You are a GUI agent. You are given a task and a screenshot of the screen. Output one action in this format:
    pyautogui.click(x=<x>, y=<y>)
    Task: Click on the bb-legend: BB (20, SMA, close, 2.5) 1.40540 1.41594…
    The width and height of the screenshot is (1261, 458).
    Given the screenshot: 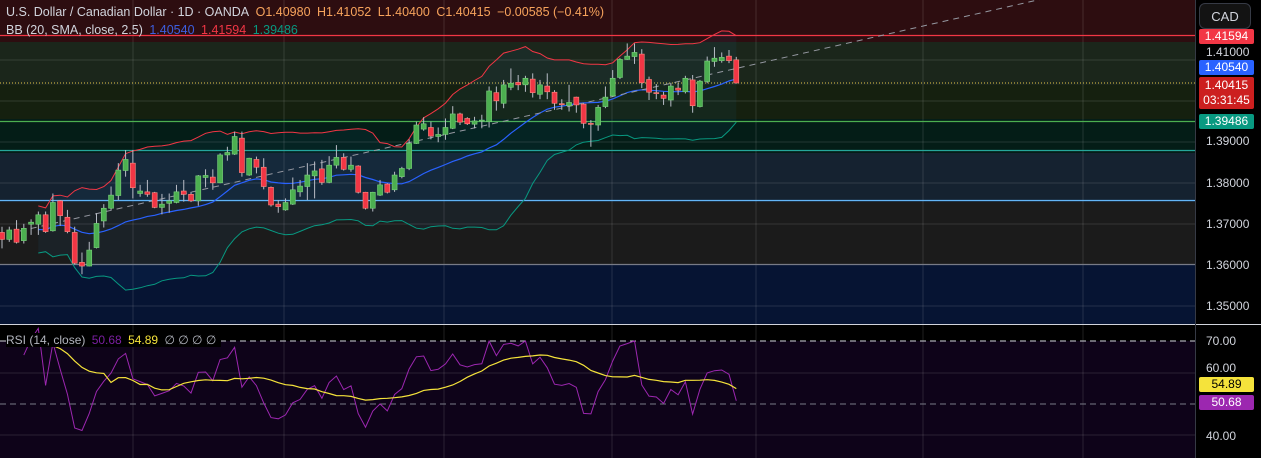 What is the action you would take?
    pyautogui.click(x=153, y=30)
    